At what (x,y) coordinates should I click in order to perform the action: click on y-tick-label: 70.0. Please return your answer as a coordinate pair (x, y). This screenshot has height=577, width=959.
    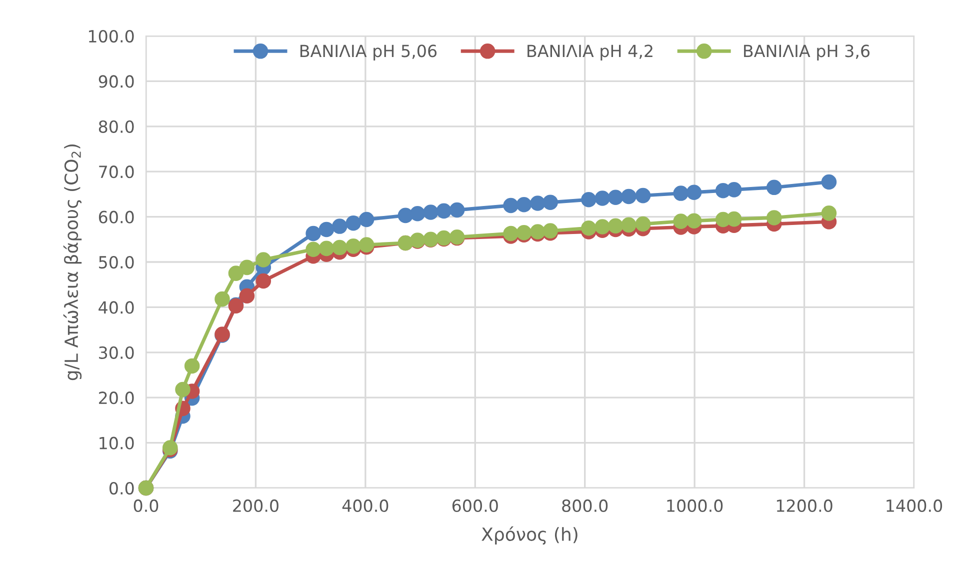
    Looking at the image, I should click on (116, 172).